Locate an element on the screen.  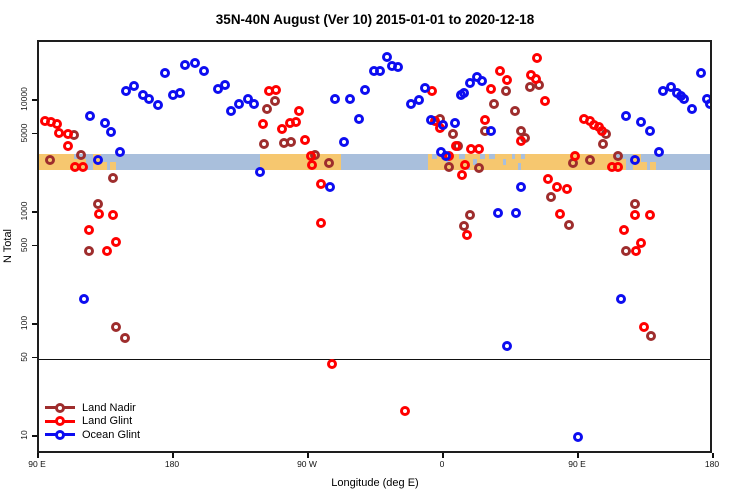
y-tick-label: 5000 is located at coordinates (24, 133).